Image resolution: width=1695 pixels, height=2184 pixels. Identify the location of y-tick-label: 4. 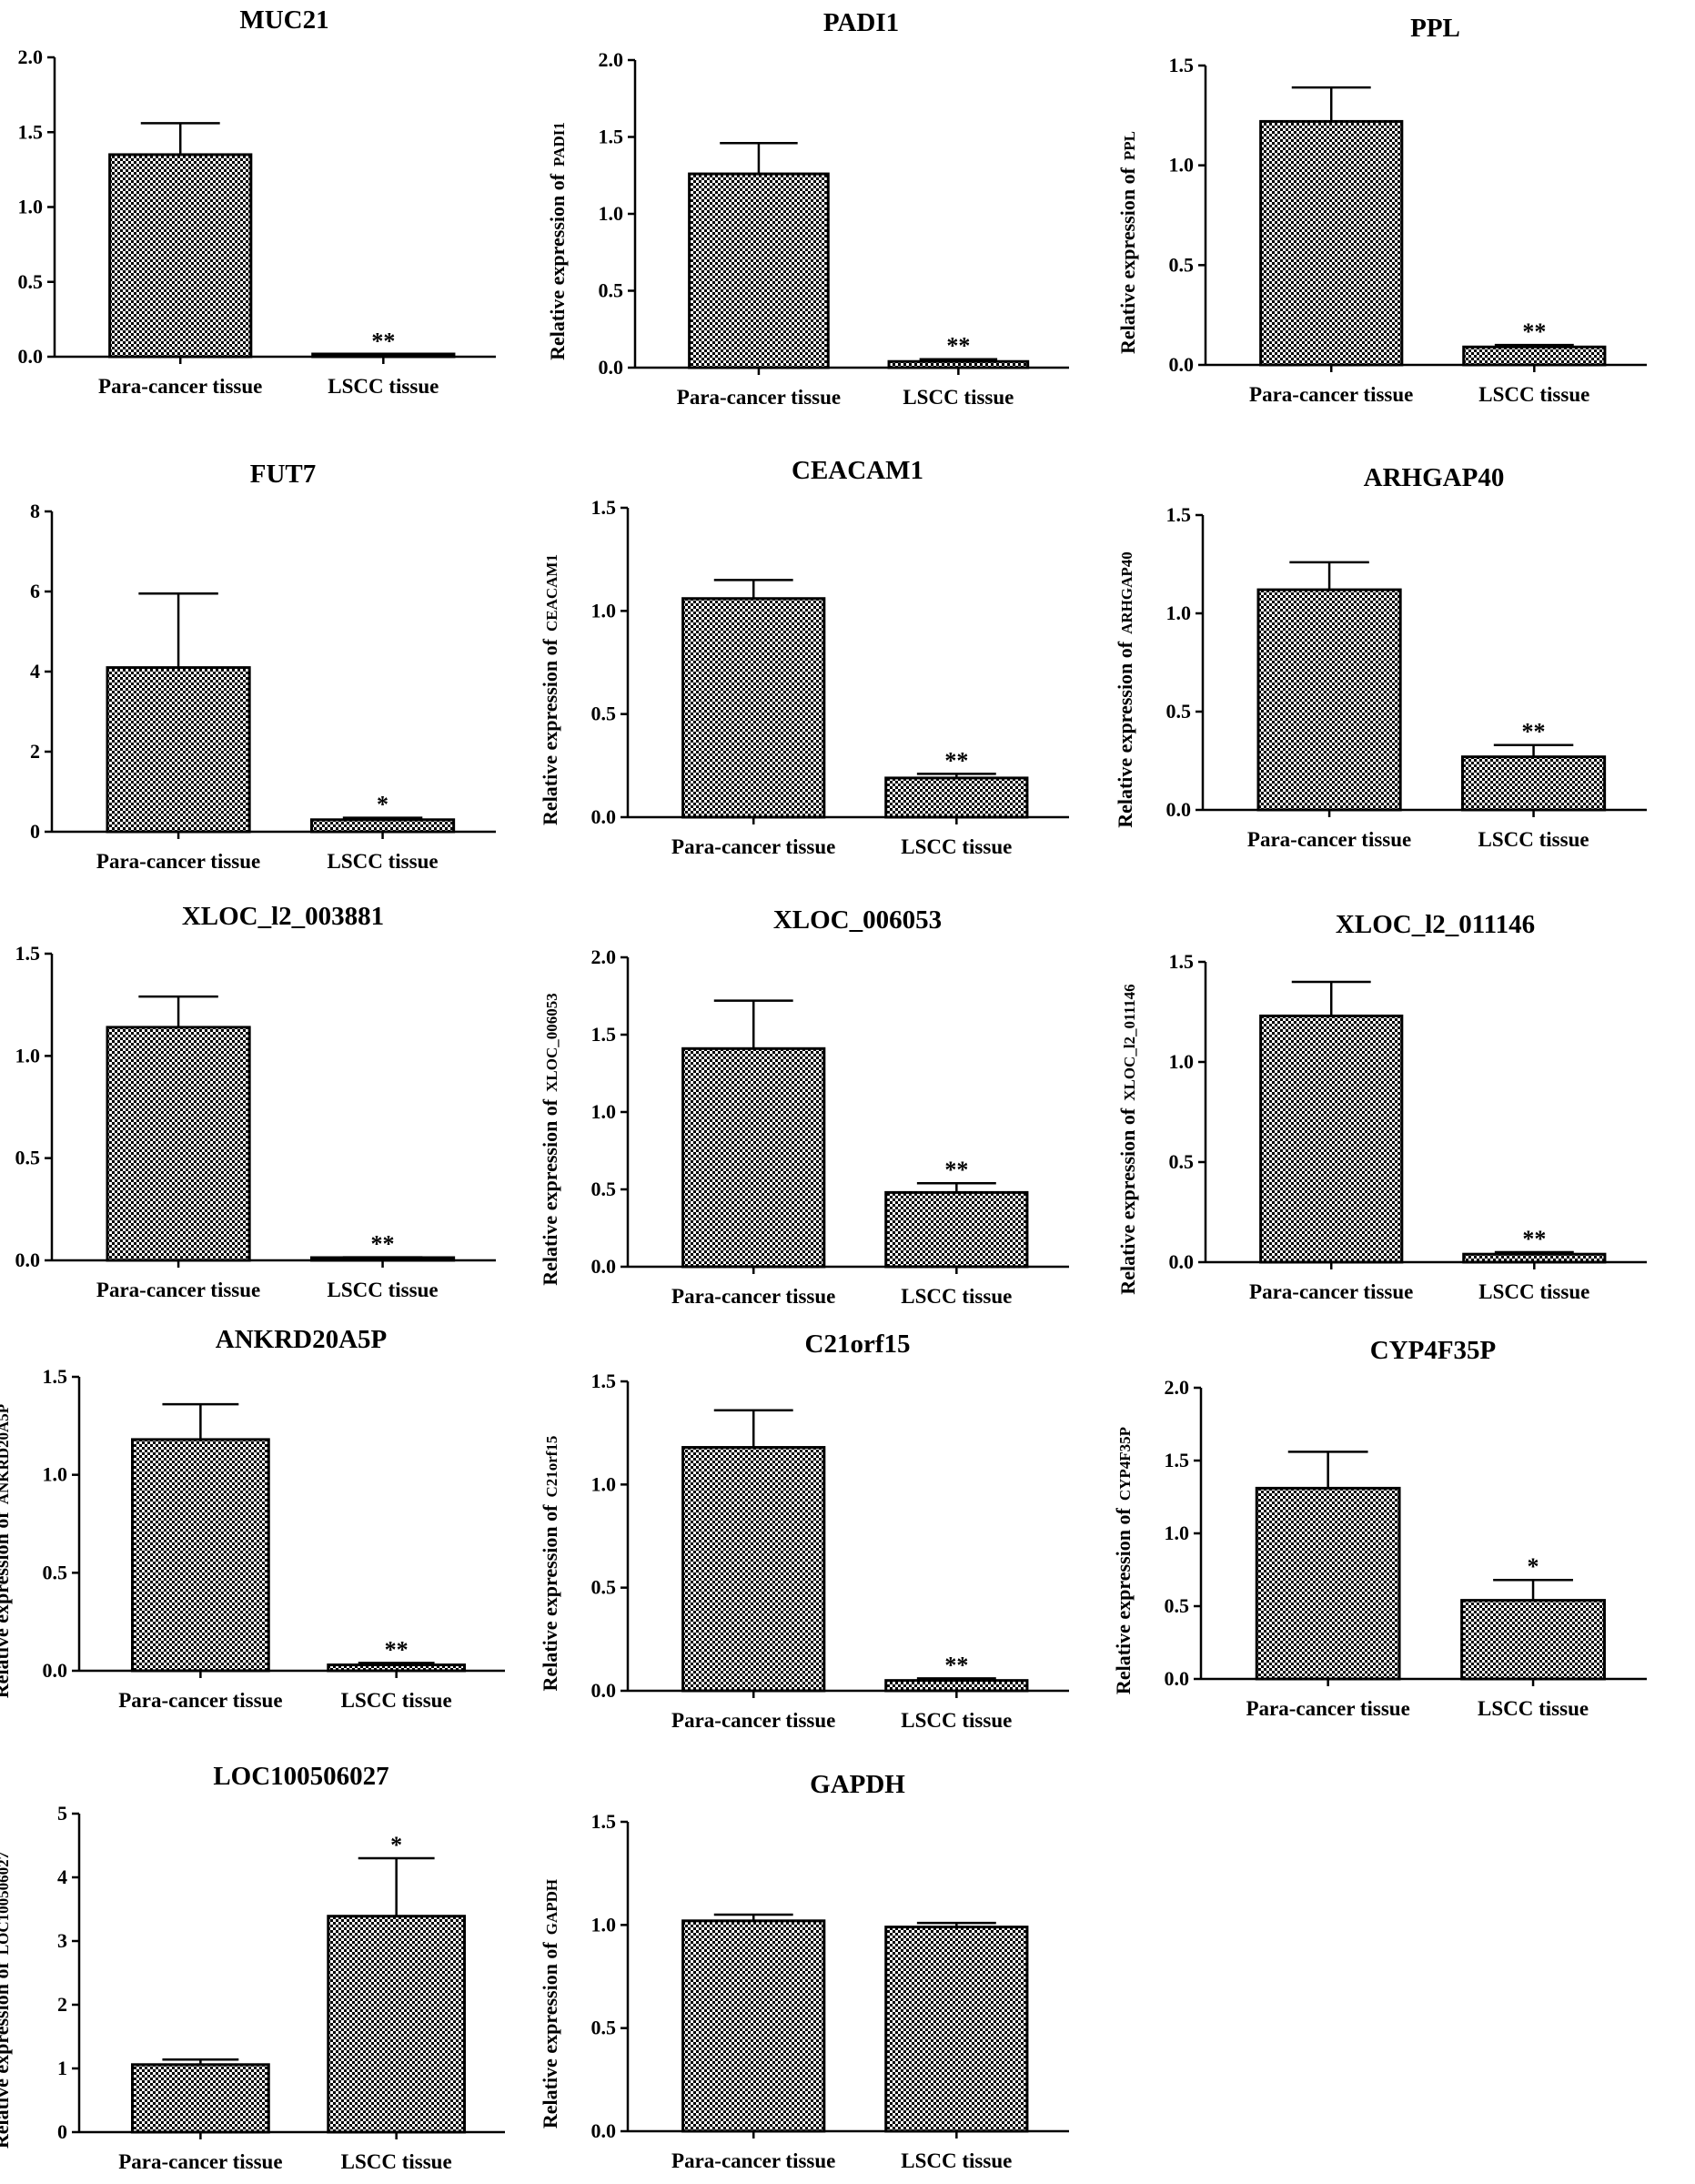
(62, 1877).